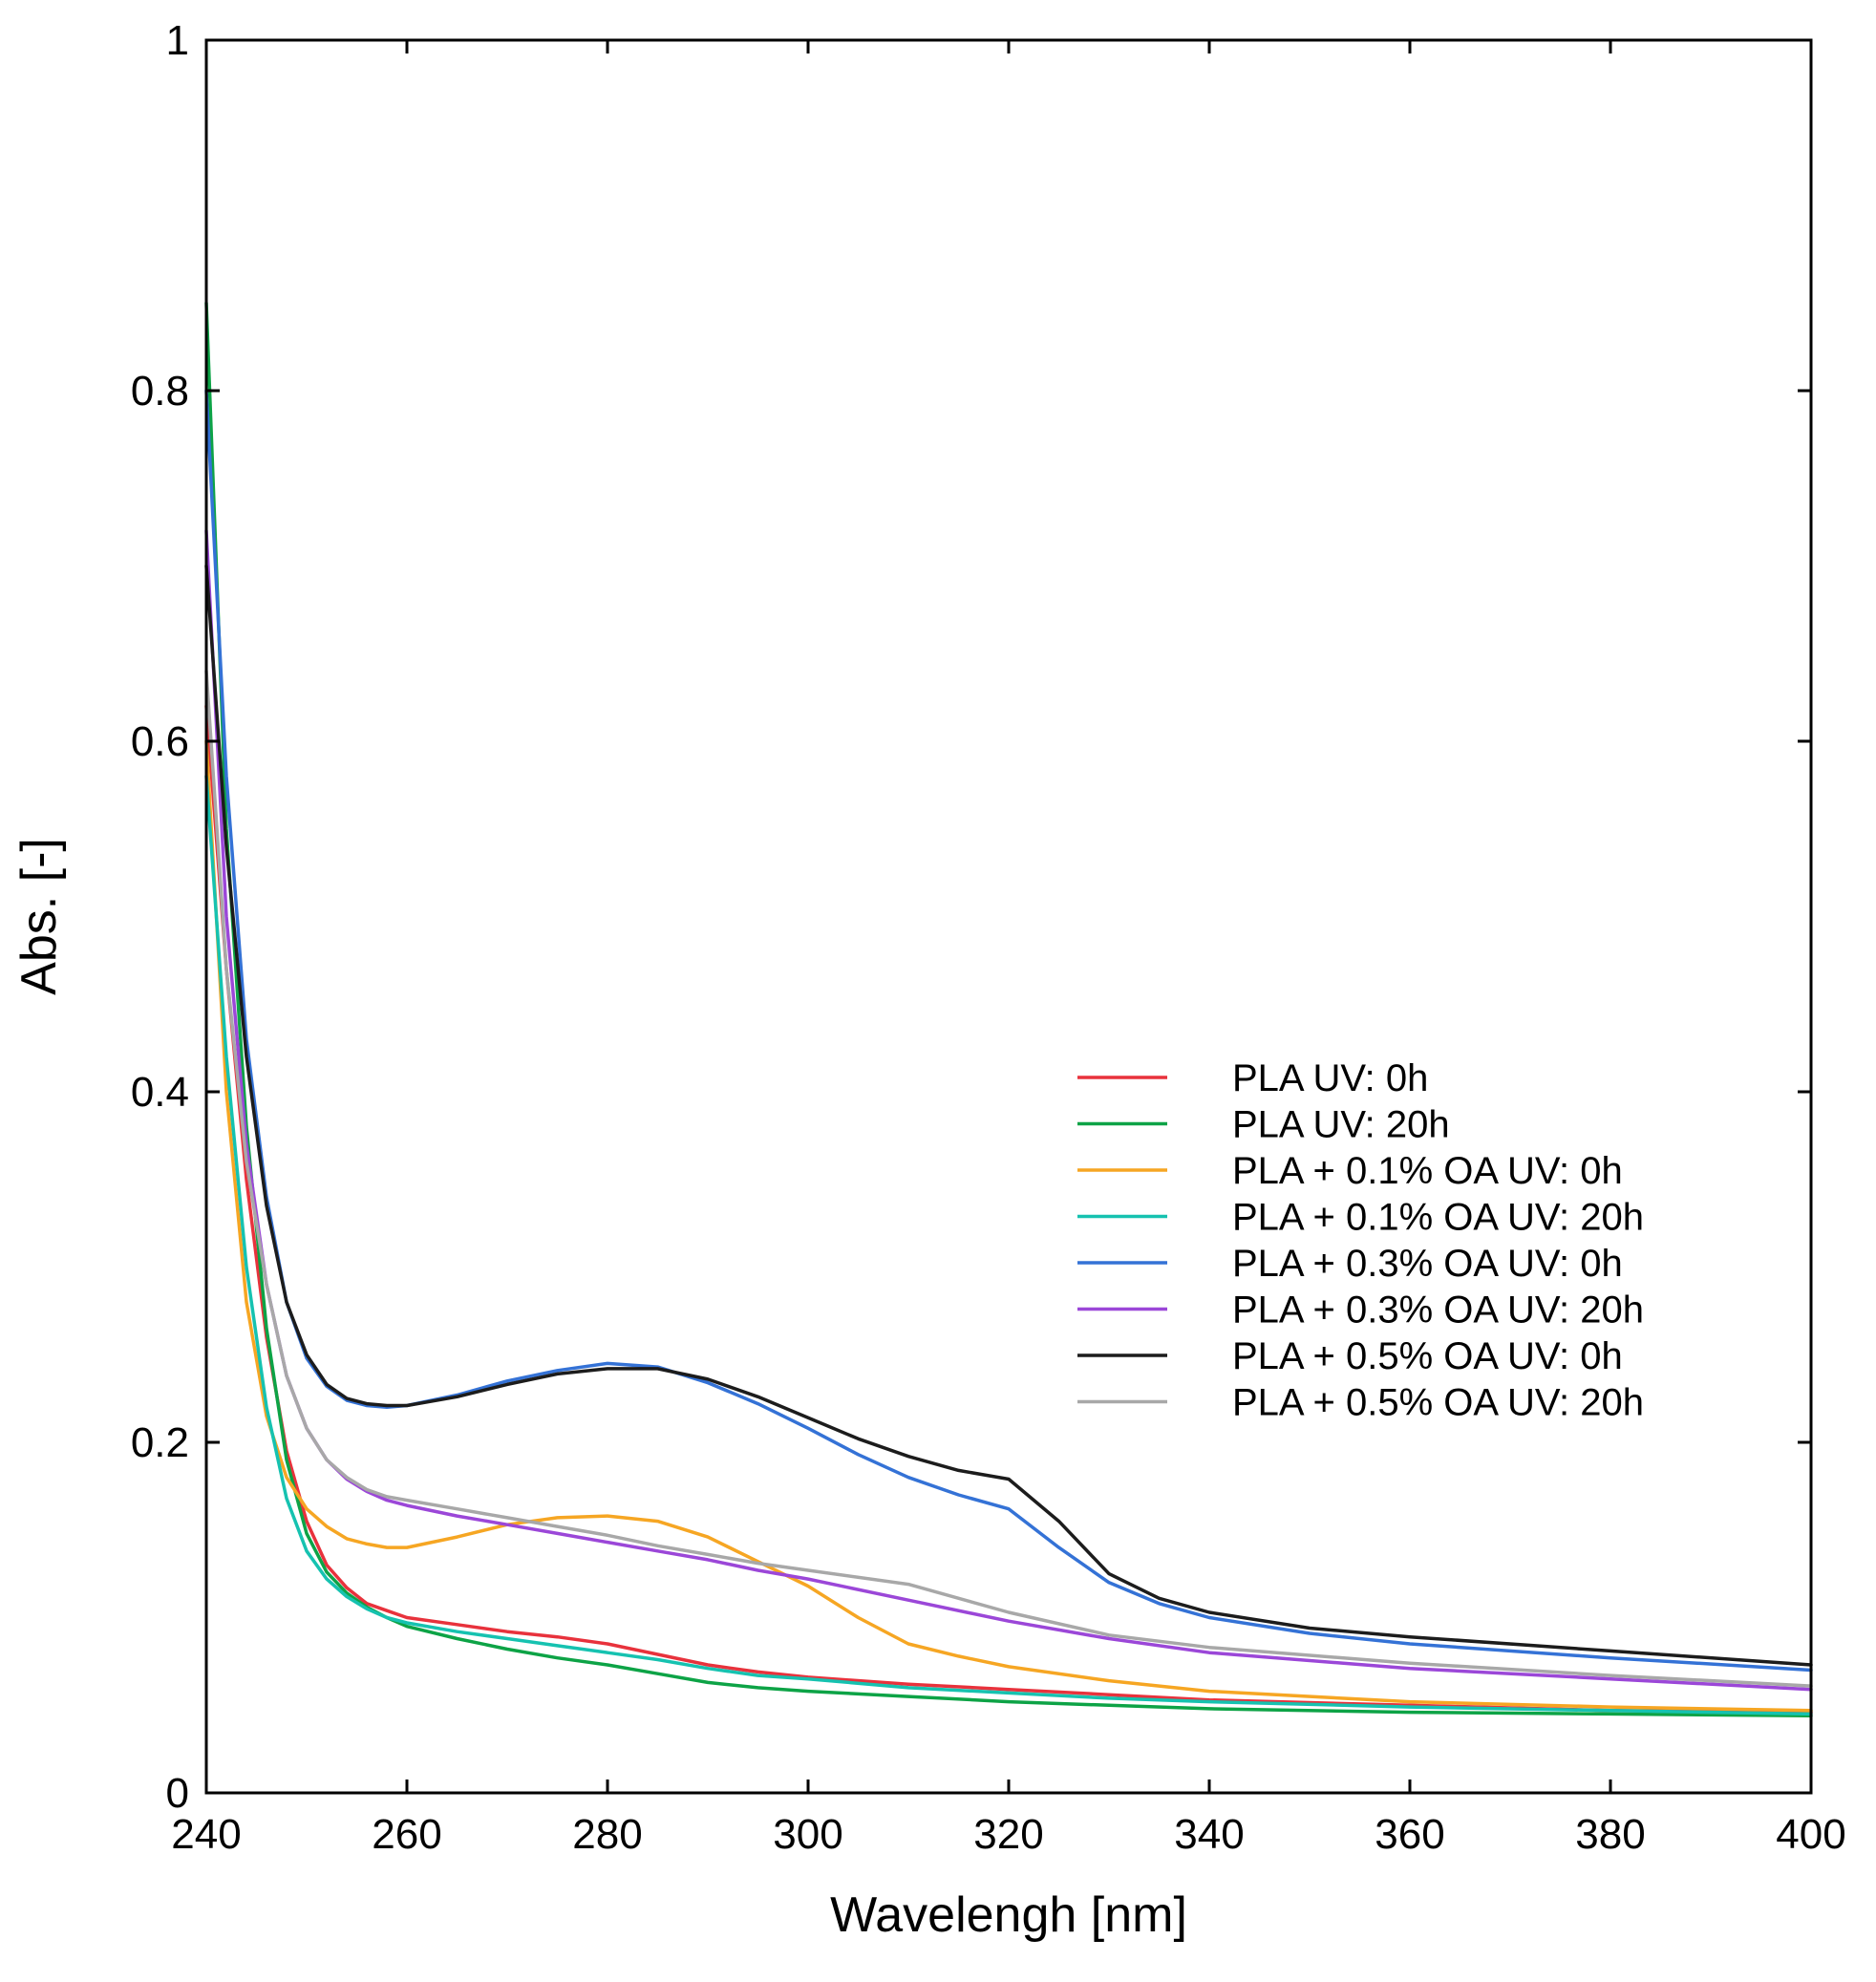 The height and width of the screenshot is (1982, 1876). What do you see at coordinates (1427, 1171) in the screenshot?
I see `legend-label-3: PLA + 0.1% OA UV: 0h` at bounding box center [1427, 1171].